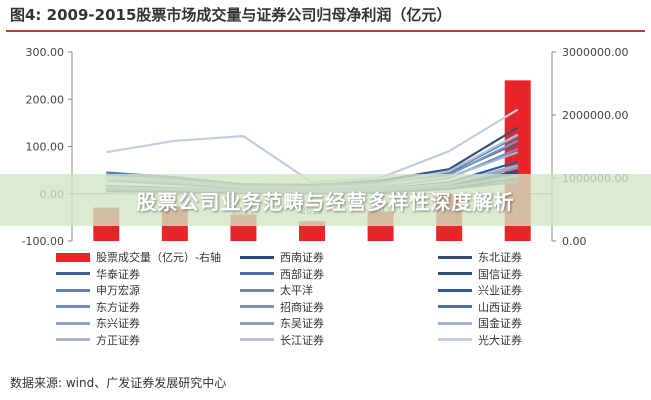 The width and height of the screenshot is (651, 400). What do you see at coordinates (595, 115) in the screenshot?
I see `right-tick-label: 2000000.00` at bounding box center [595, 115].